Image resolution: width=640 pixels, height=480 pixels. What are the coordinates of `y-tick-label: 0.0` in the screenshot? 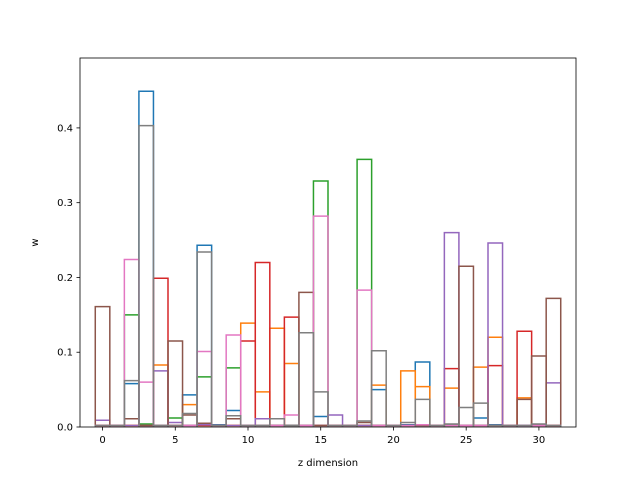 It's located at (65, 428).